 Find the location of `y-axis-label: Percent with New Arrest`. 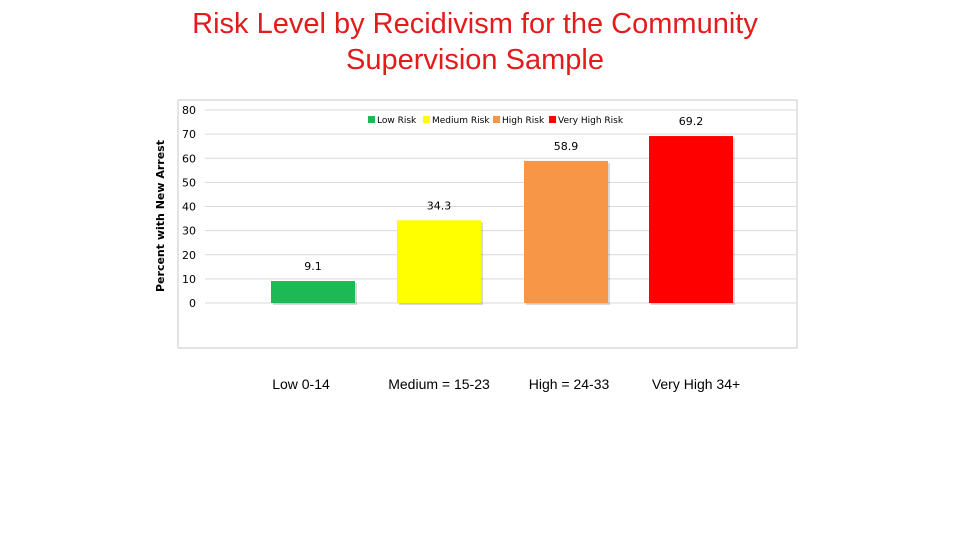

y-axis-label: Percent with New Arrest is located at coordinates (160, 216).